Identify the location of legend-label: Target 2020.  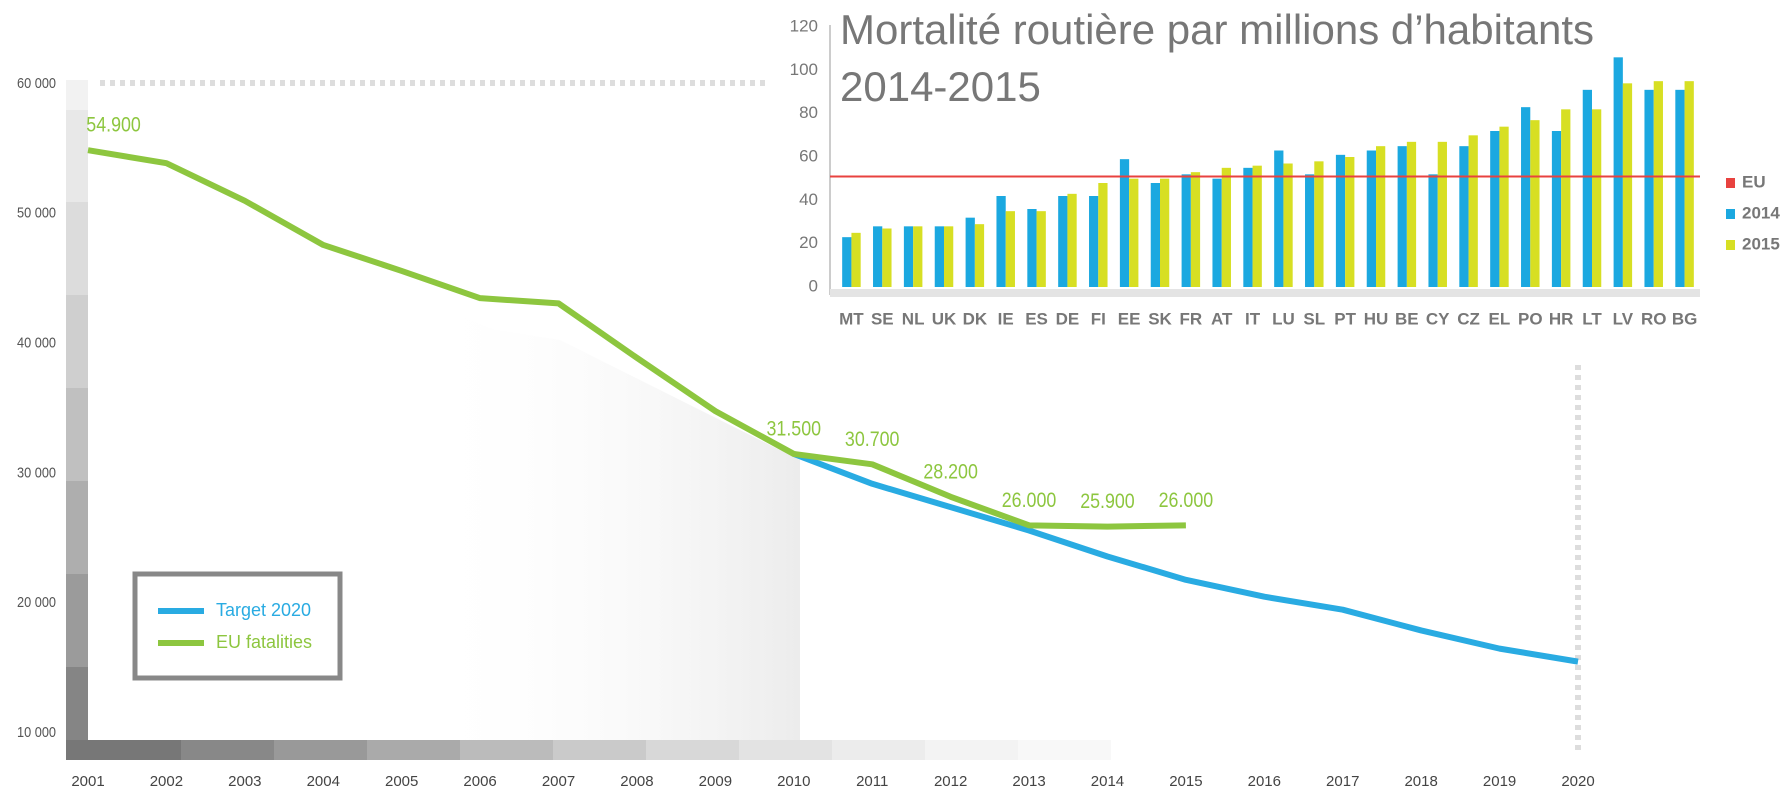
(263, 610).